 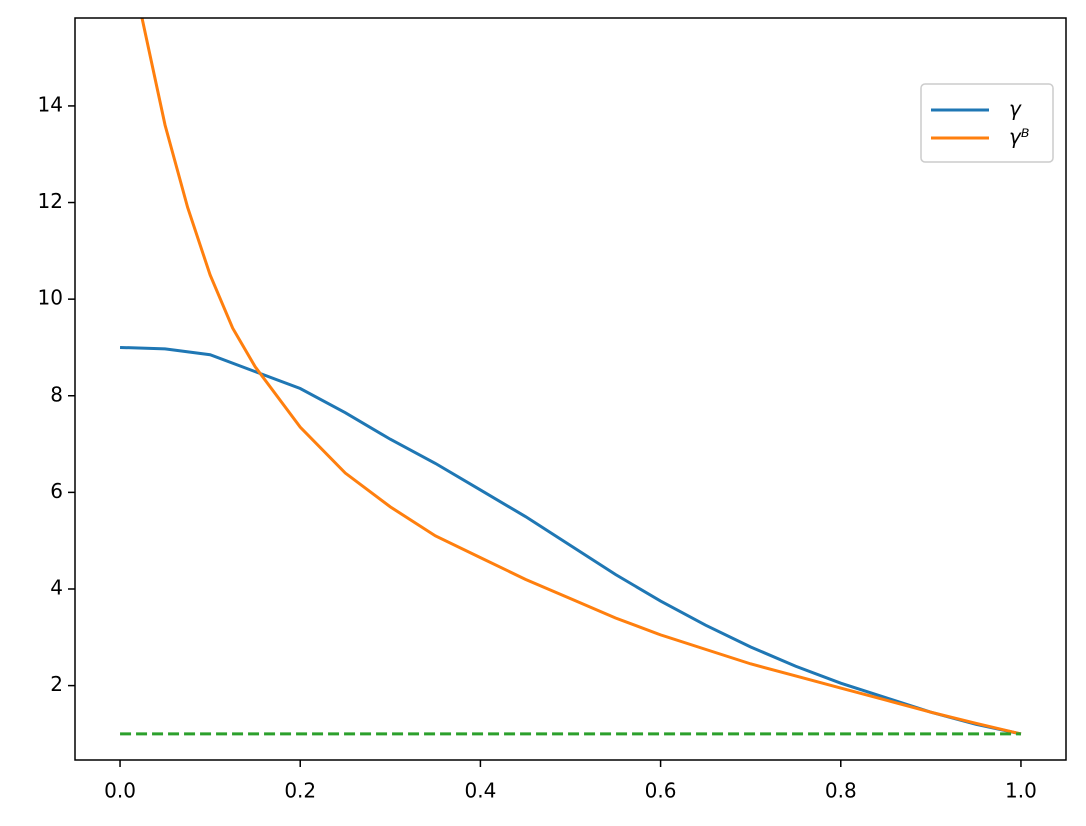 I want to click on y-tick-label: 6, so click(x=56, y=491).